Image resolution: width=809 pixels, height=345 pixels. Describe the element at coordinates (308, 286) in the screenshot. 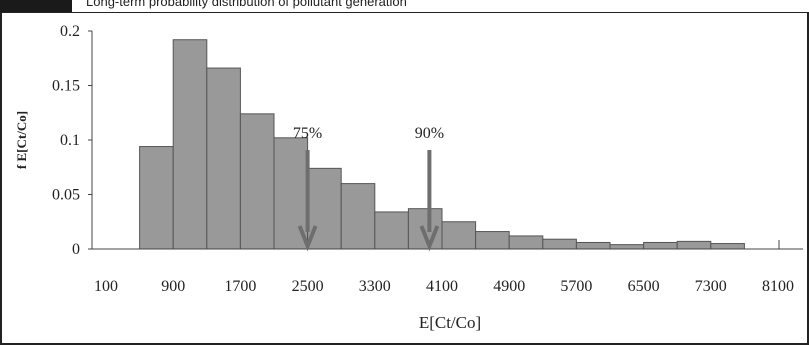

I see `x-tick-label: 2500` at that location.